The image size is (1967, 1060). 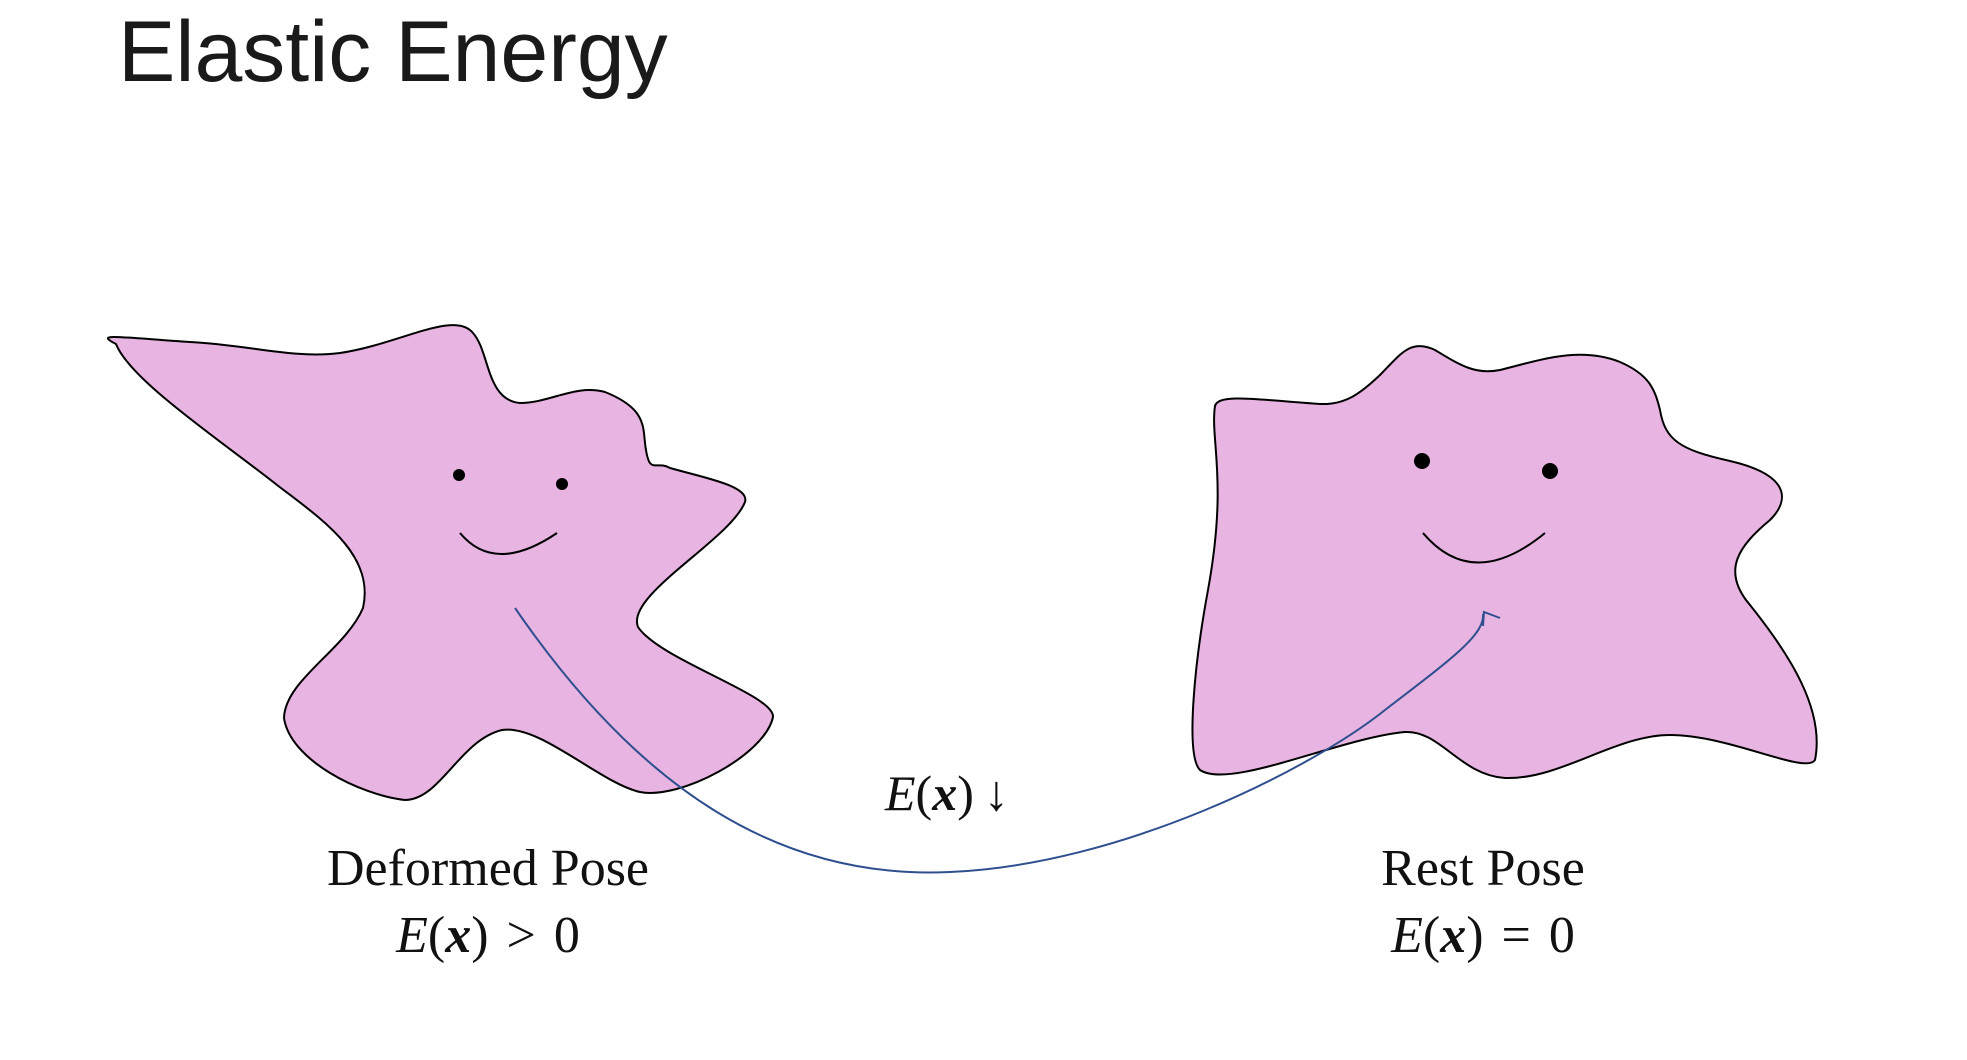 What do you see at coordinates (965, 793) in the screenshot?
I see `transition-rparen: )` at bounding box center [965, 793].